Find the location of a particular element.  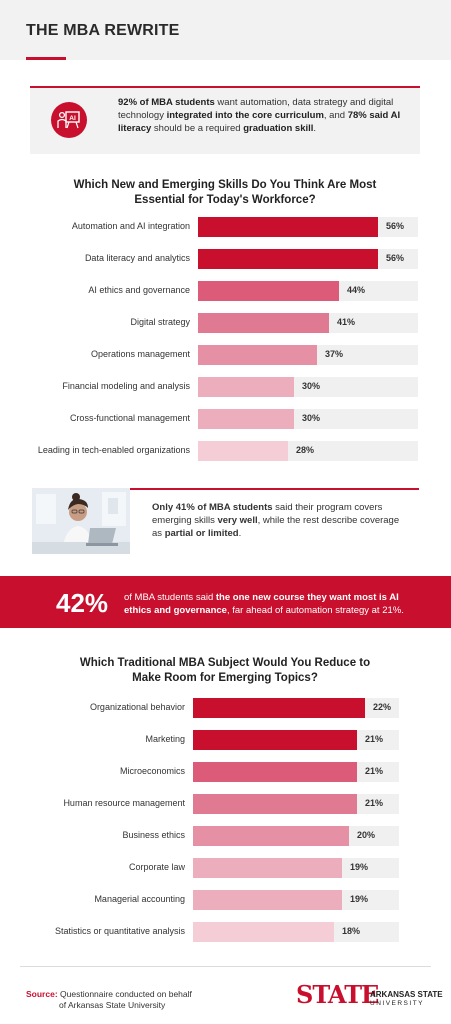

coverage-text-6: . is located at coordinates (240, 533).